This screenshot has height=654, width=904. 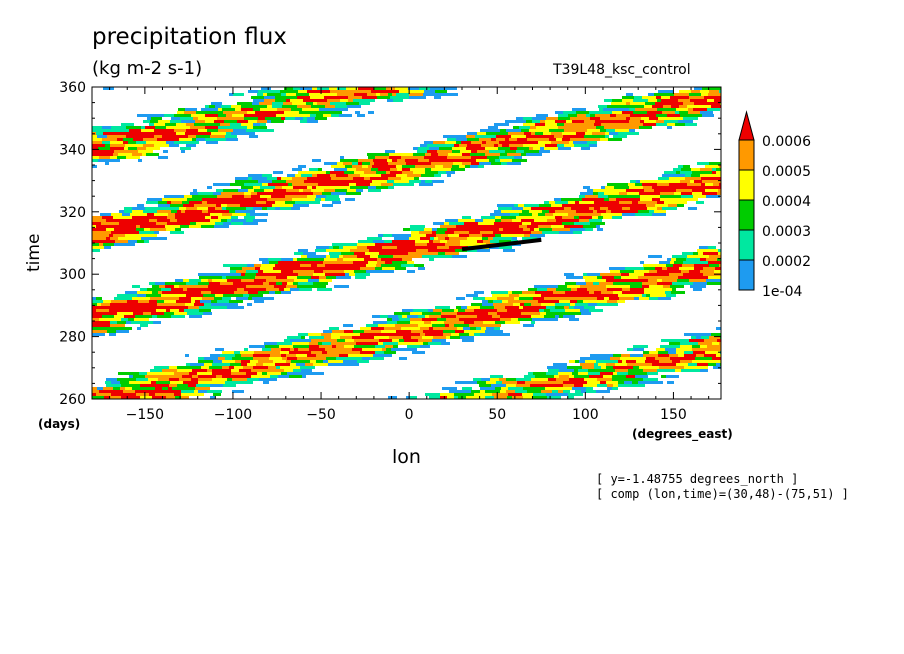 What do you see at coordinates (147, 68) in the screenshot?
I see `chart-units: (kg m-2 s-1)` at bounding box center [147, 68].